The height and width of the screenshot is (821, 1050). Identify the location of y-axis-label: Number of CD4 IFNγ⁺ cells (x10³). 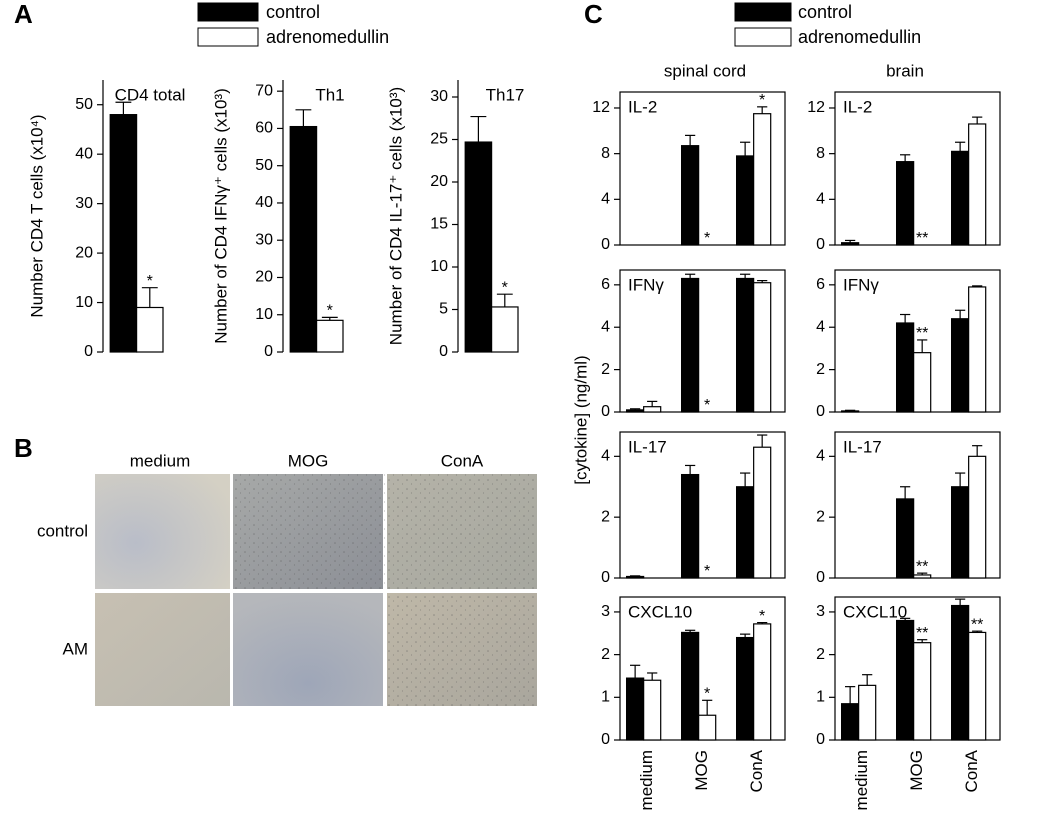
(220, 216).